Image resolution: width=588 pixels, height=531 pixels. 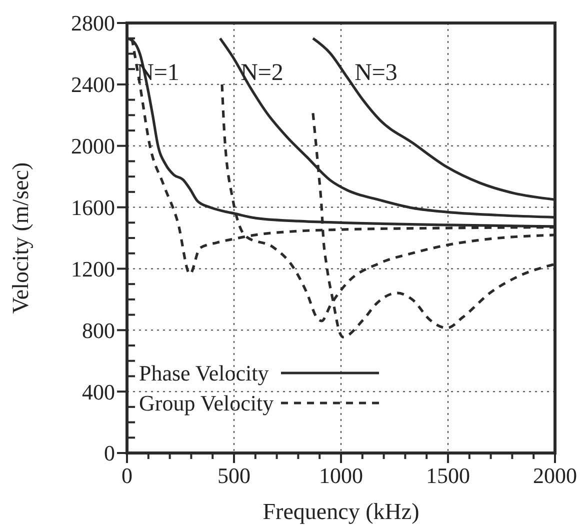 What do you see at coordinates (341, 475) in the screenshot?
I see `x-tick-label: 1000` at bounding box center [341, 475].